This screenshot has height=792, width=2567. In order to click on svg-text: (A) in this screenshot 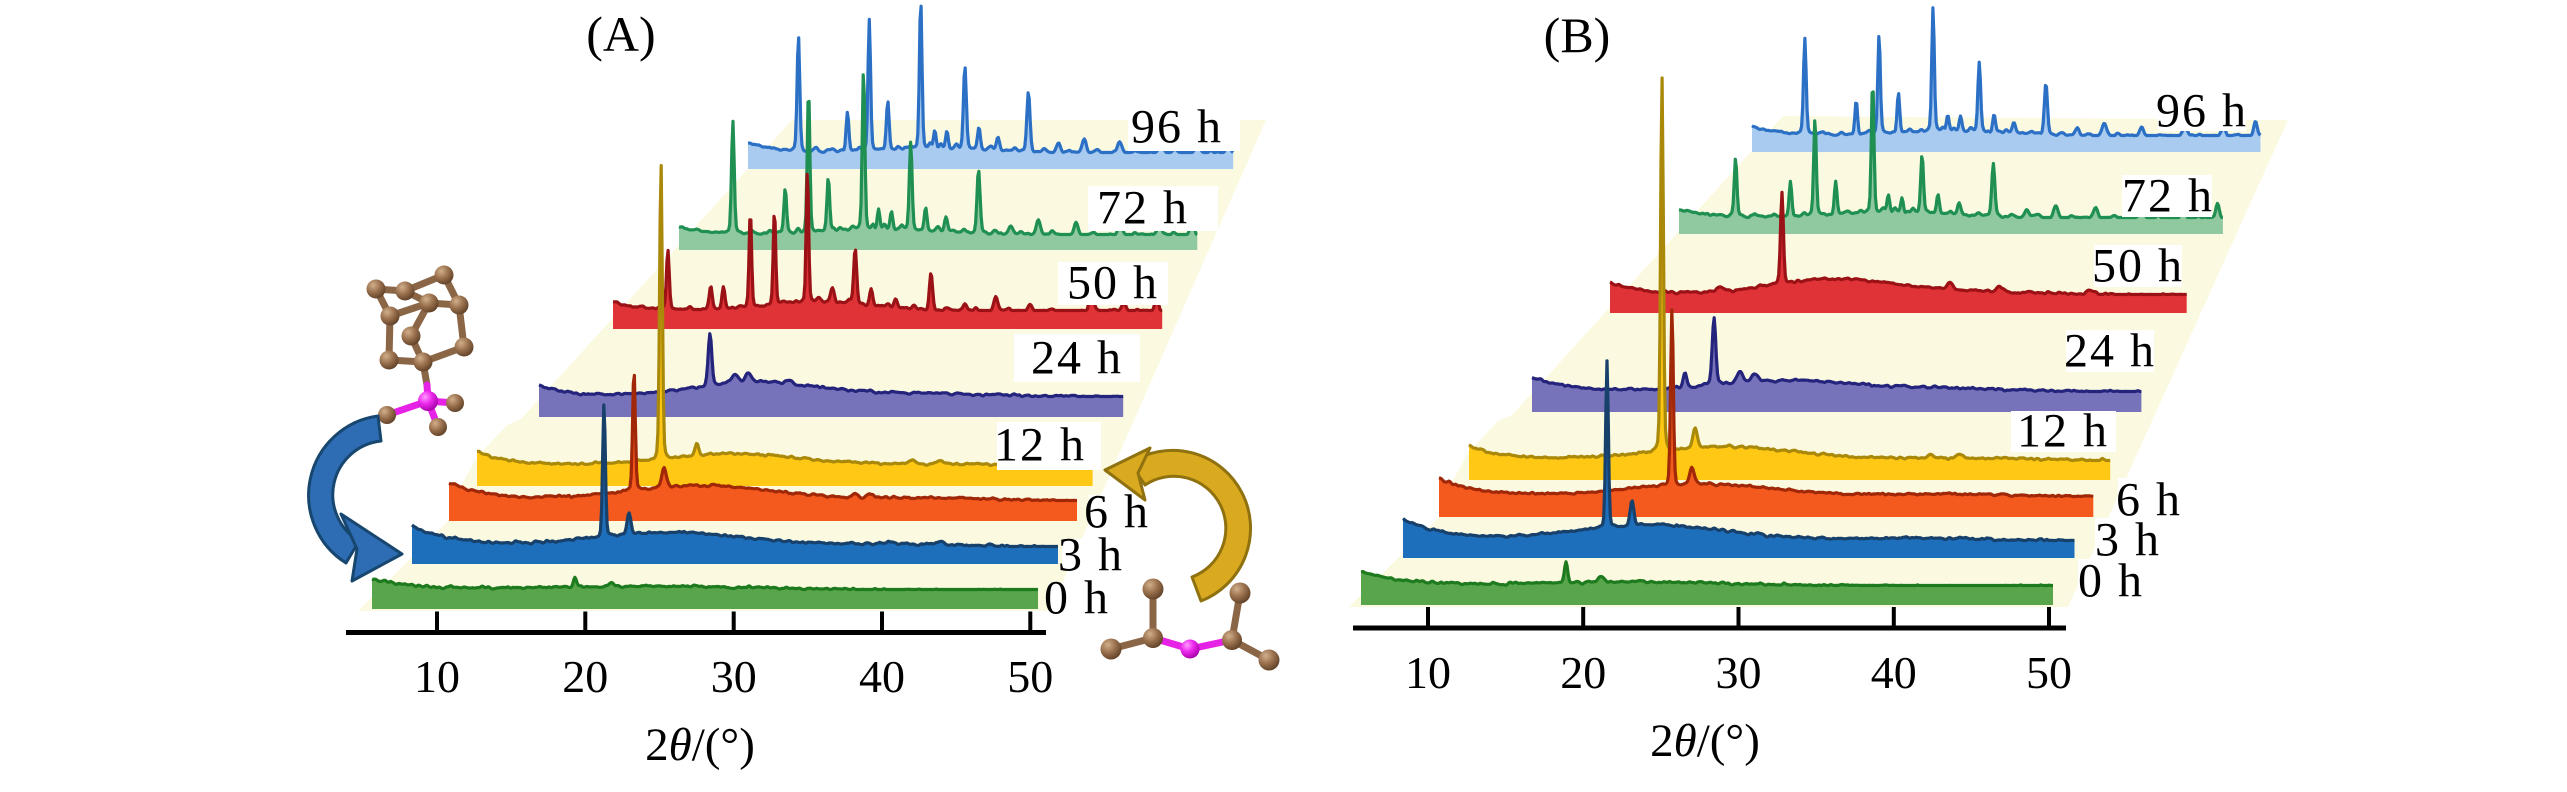, I will do `click(620, 34)`.